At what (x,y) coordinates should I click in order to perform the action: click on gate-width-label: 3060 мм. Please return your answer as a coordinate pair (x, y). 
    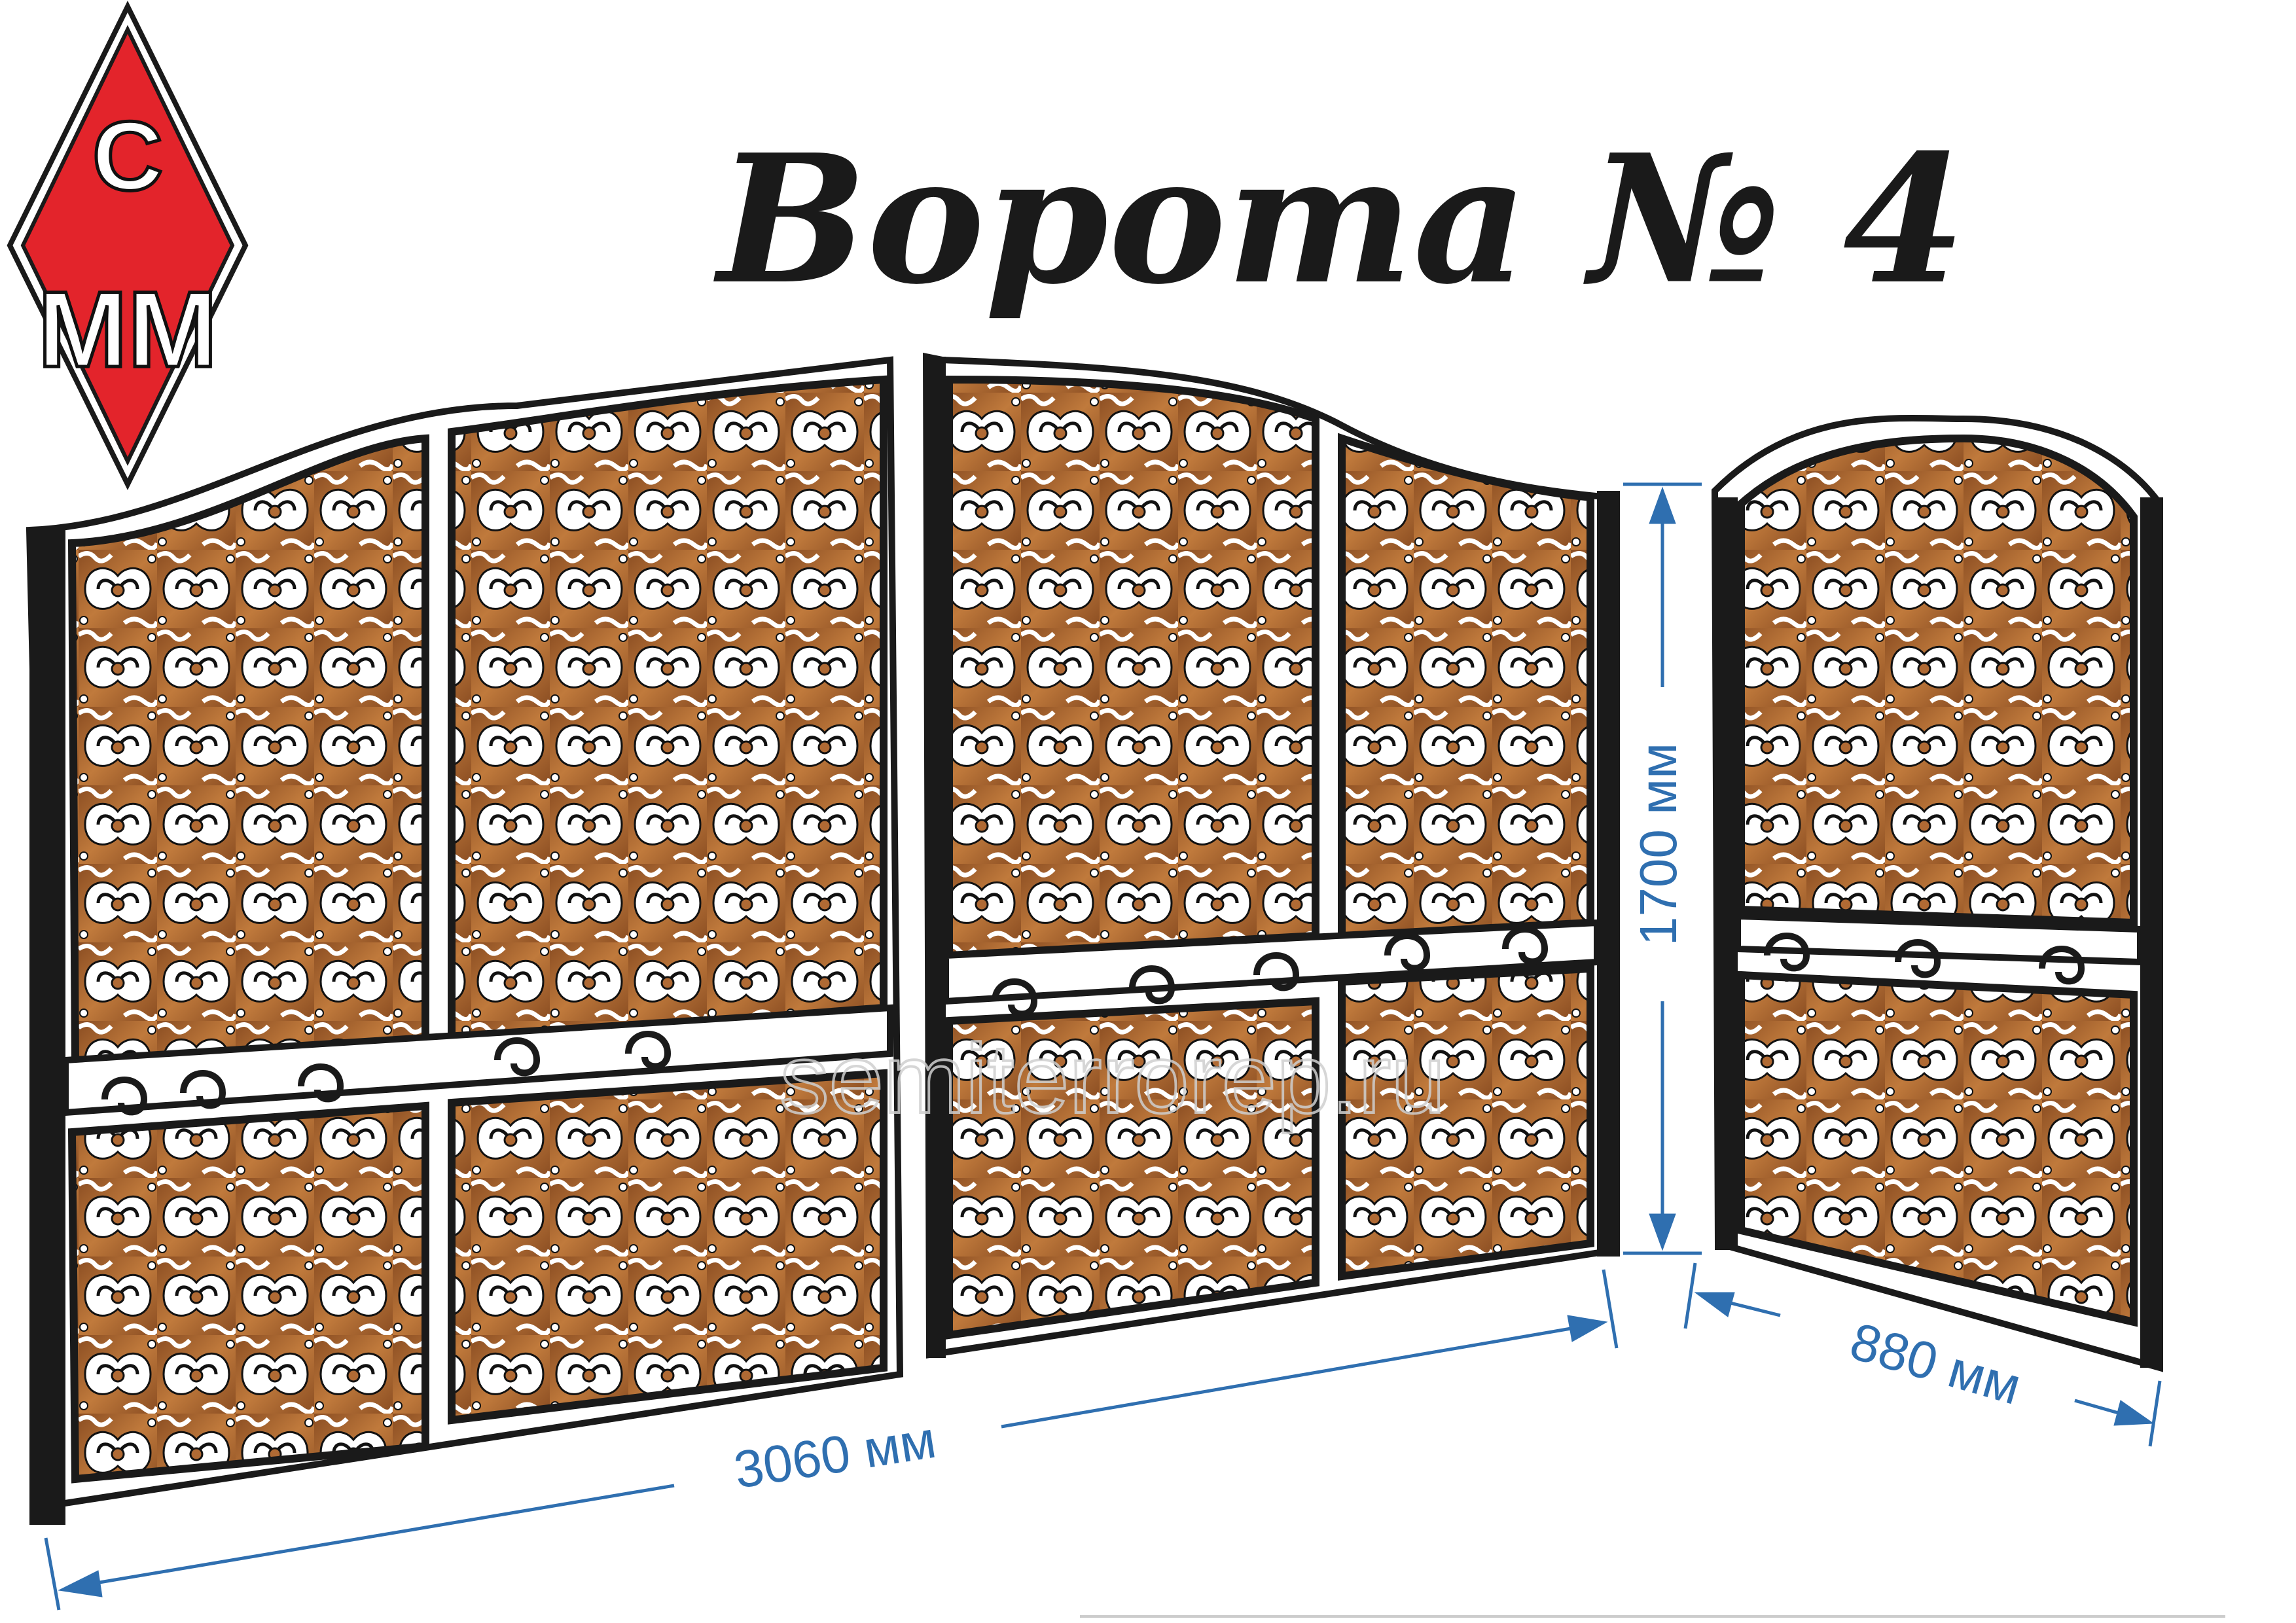
    Looking at the image, I should click on (835, 1455).